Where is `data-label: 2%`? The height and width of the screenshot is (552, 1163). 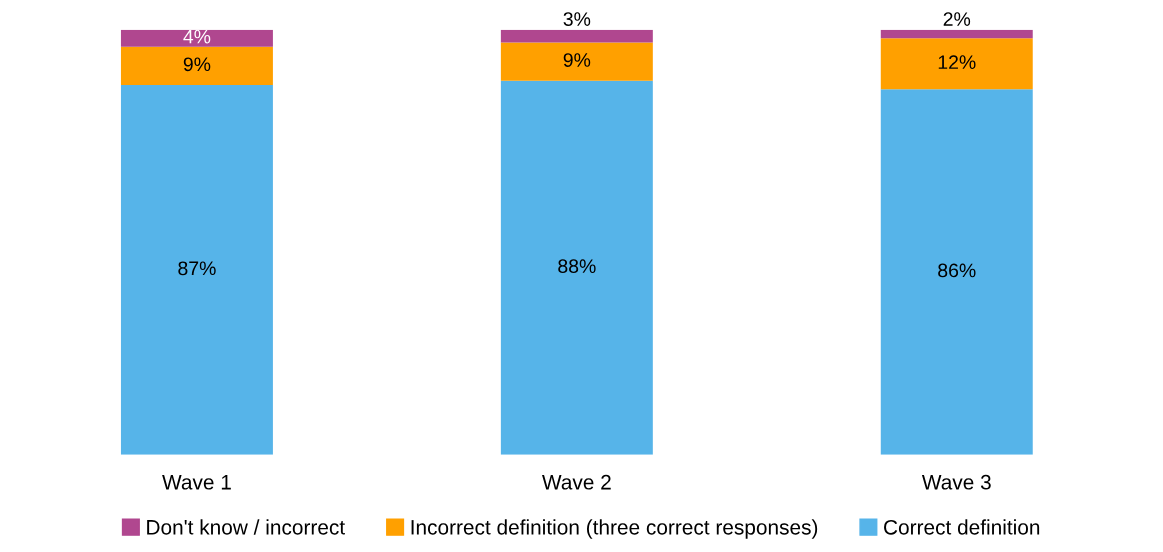
data-label: 2% is located at coordinates (957, 19).